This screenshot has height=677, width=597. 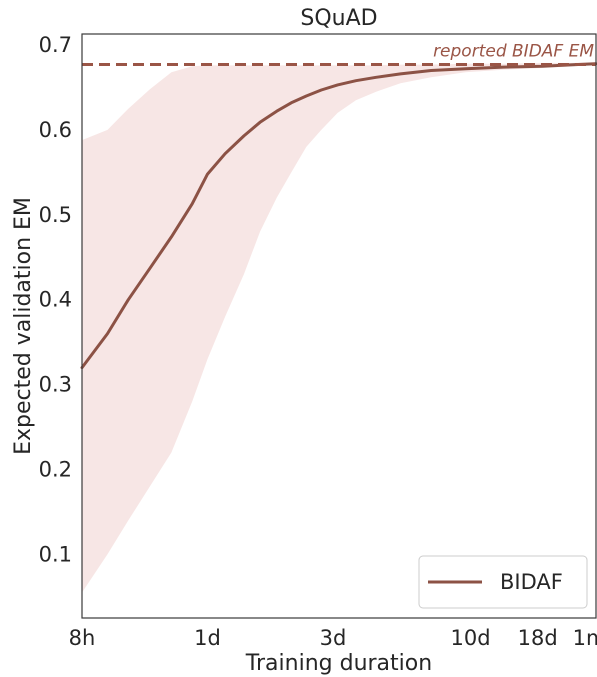 What do you see at coordinates (585, 638) in the screenshot?
I see `x-tick-label: 1mo` at bounding box center [585, 638].